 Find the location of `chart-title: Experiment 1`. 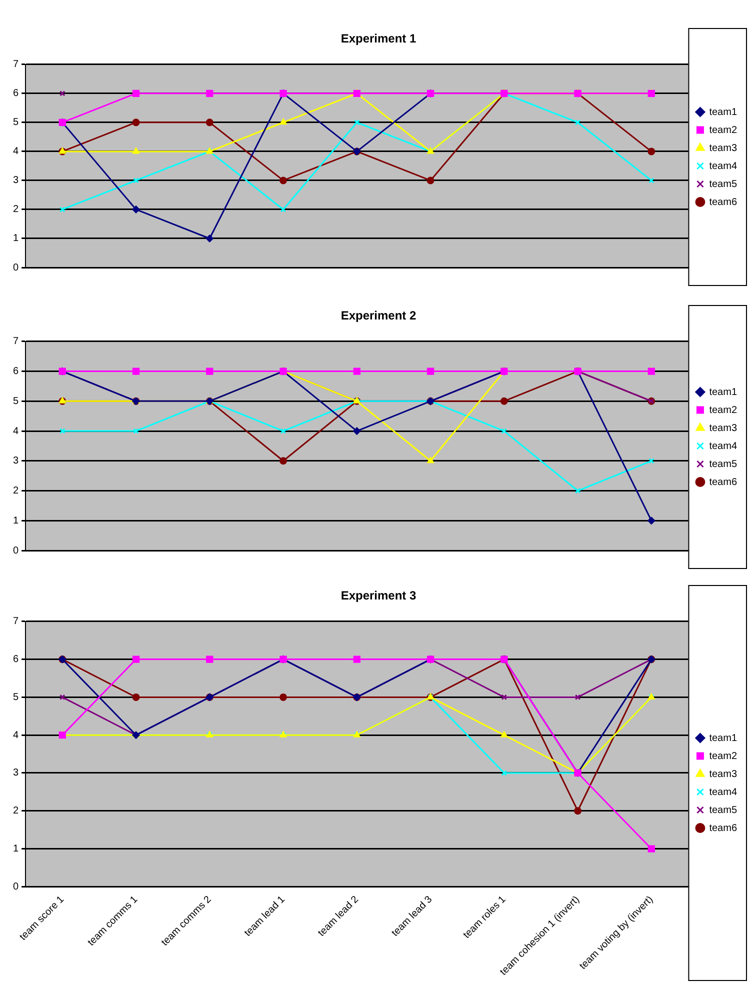

chart-title: Experiment 1 is located at coordinates (378, 39).